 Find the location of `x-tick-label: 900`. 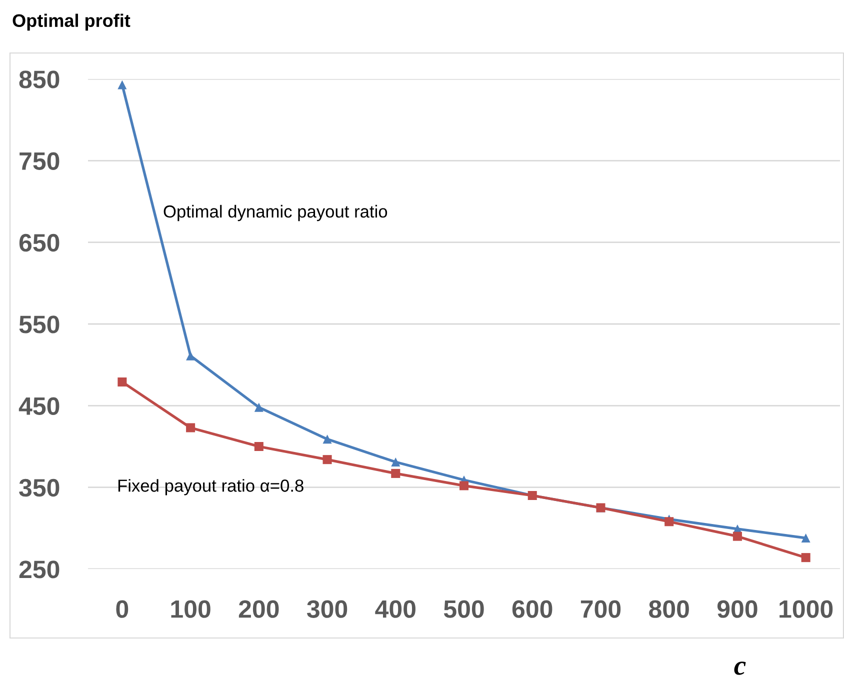

x-tick-label: 900 is located at coordinates (737, 609).